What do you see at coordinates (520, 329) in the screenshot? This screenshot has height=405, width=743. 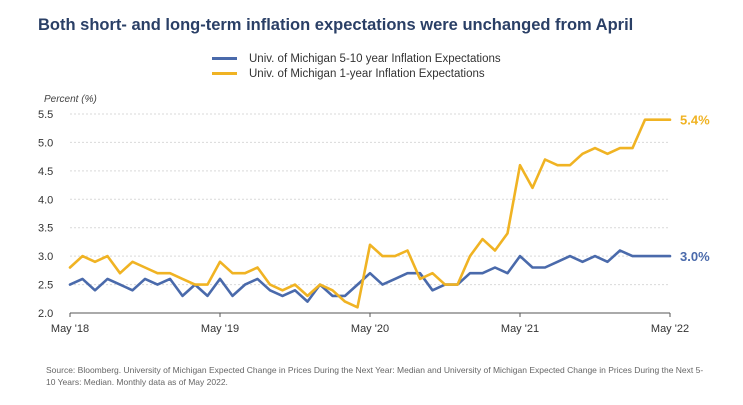 I see `x-tick-label: May '21` at bounding box center [520, 329].